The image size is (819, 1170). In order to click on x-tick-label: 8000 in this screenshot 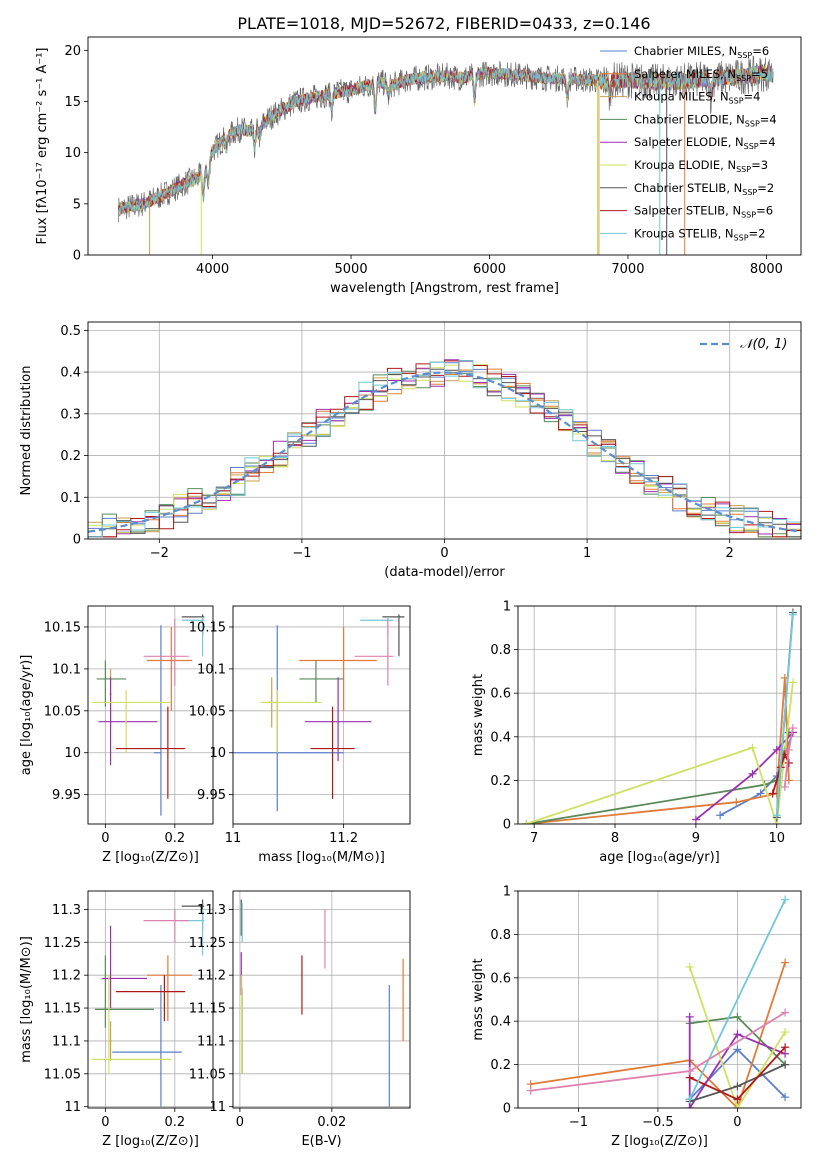, I will do `click(766, 269)`.